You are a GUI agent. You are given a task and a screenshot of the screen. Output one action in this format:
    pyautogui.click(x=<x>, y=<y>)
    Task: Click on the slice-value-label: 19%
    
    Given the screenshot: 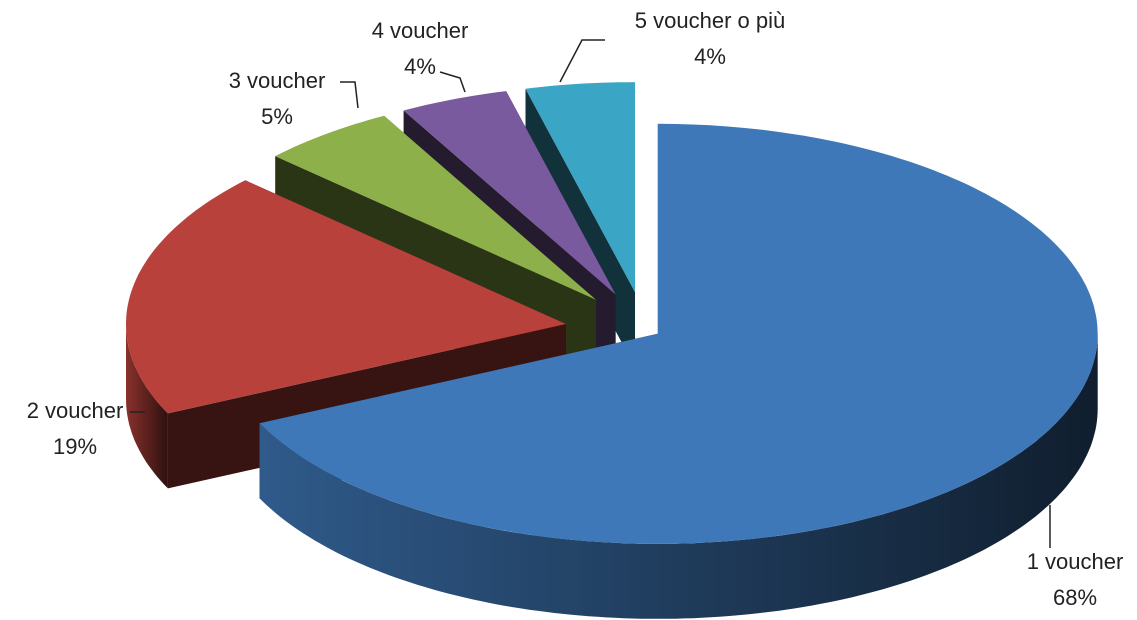 What is the action you would take?
    pyautogui.click(x=75, y=446)
    